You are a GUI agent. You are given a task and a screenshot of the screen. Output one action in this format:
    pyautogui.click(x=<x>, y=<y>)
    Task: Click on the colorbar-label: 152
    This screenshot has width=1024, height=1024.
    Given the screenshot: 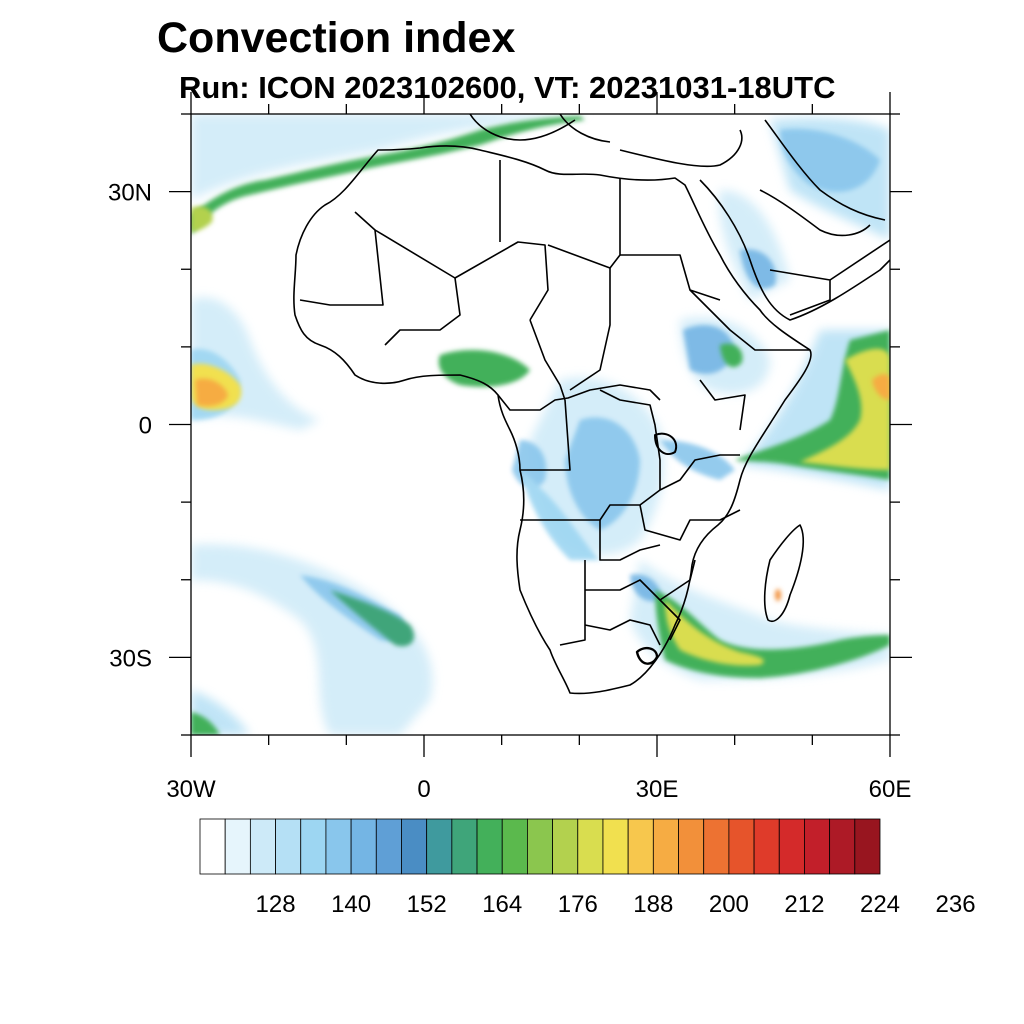 What is the action you would take?
    pyautogui.click(x=427, y=904)
    